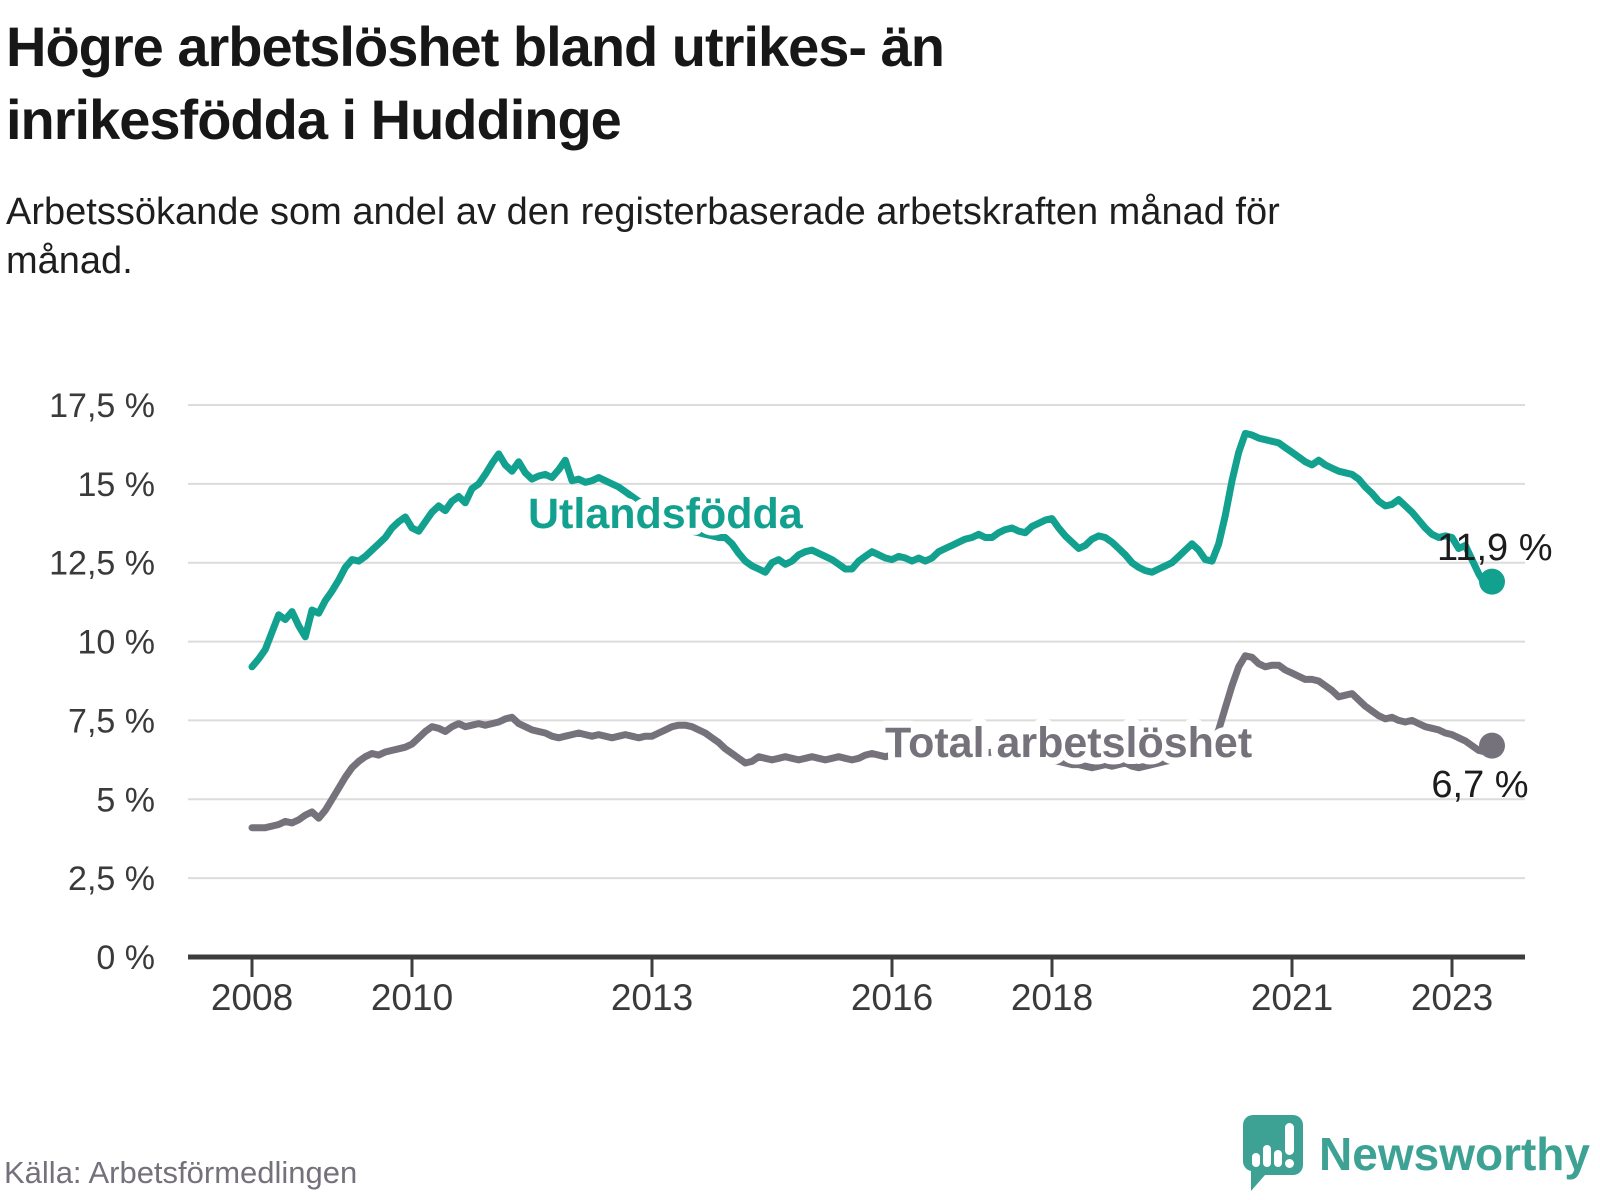  What do you see at coordinates (1492, 745) in the screenshot?
I see `series-end-dot-total` at bounding box center [1492, 745].